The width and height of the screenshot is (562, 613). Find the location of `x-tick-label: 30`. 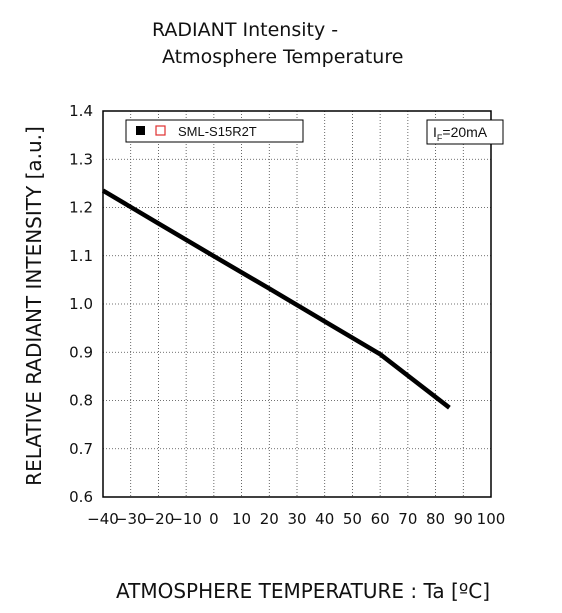

x-tick-label: 30 is located at coordinates (296, 519).